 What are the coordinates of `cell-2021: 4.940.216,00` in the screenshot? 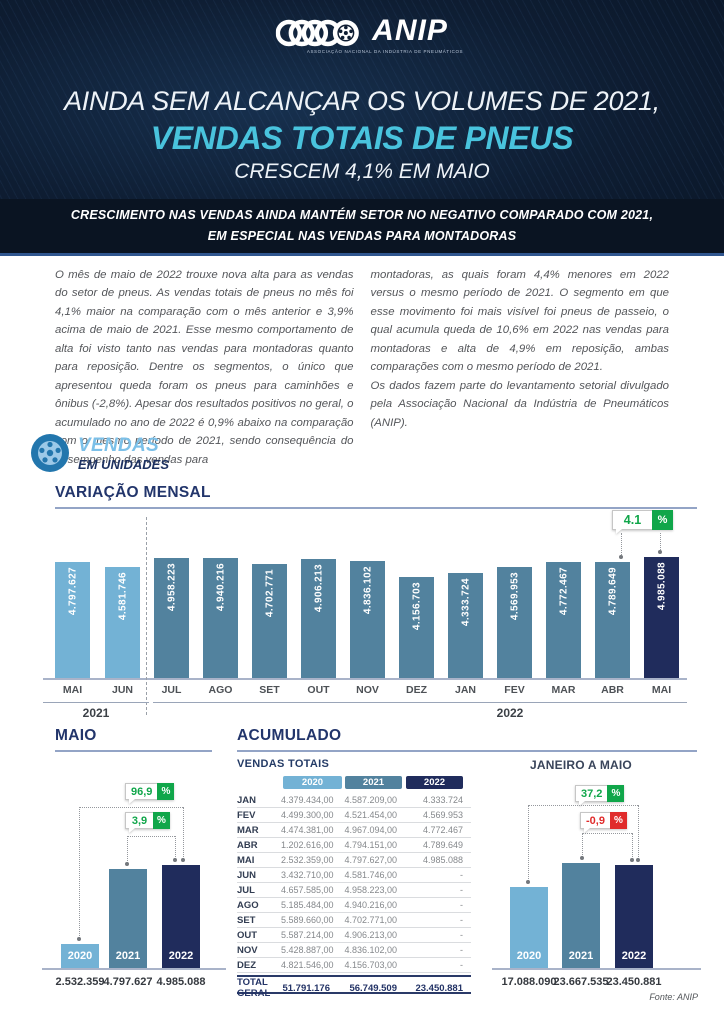 It's located at (370, 905).